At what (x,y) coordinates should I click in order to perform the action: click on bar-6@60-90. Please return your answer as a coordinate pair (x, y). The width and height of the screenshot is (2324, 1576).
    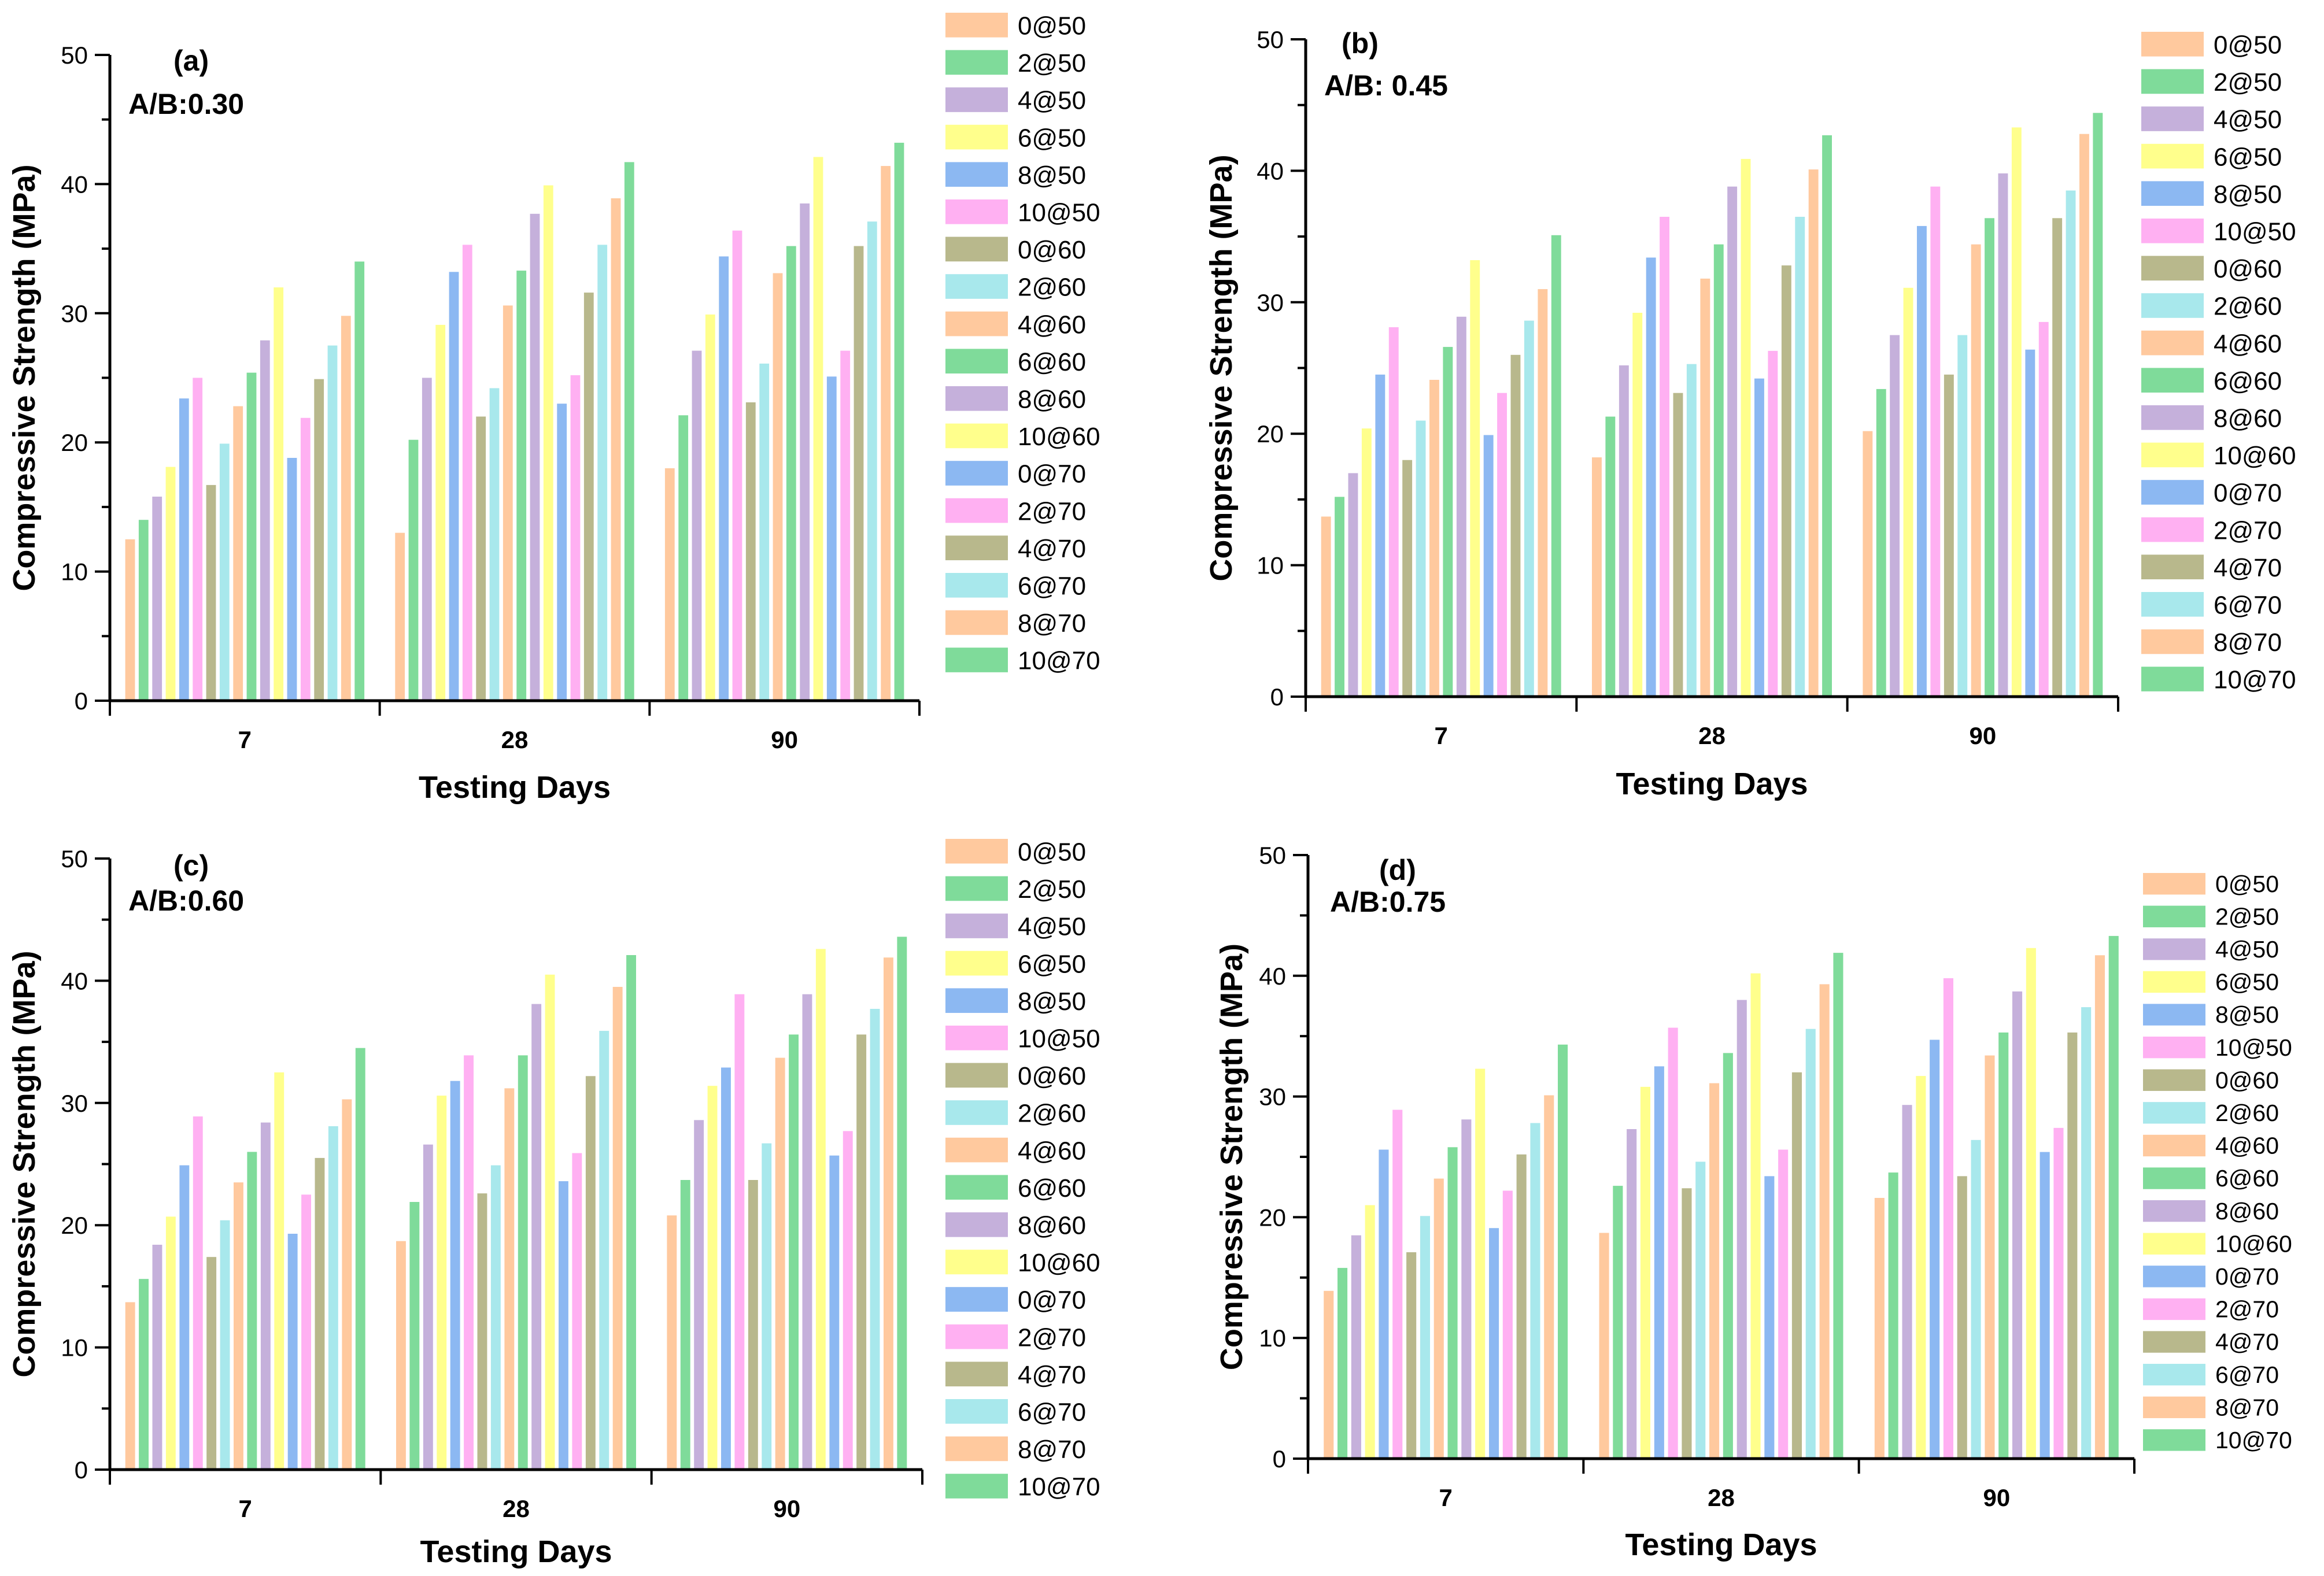
    Looking at the image, I should click on (791, 473).